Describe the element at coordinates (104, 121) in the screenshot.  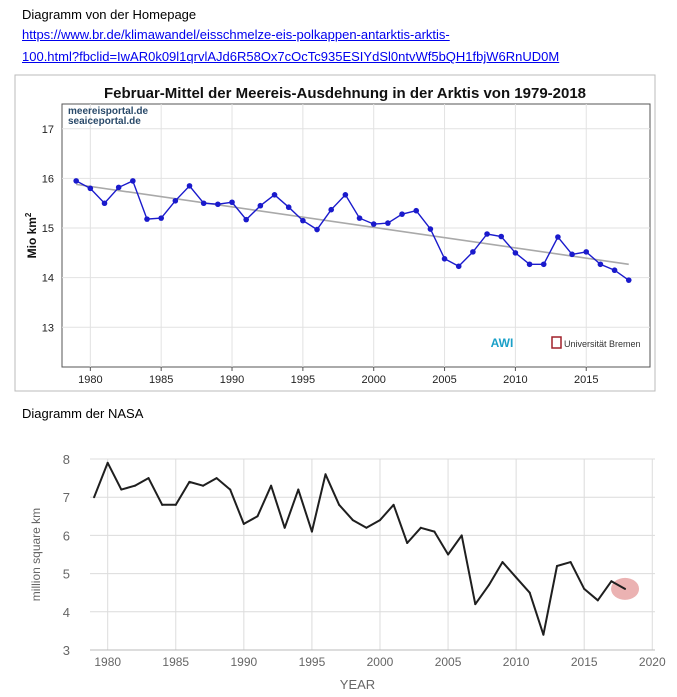
I see `chart1-logo-text: seaiceportal.de` at that location.